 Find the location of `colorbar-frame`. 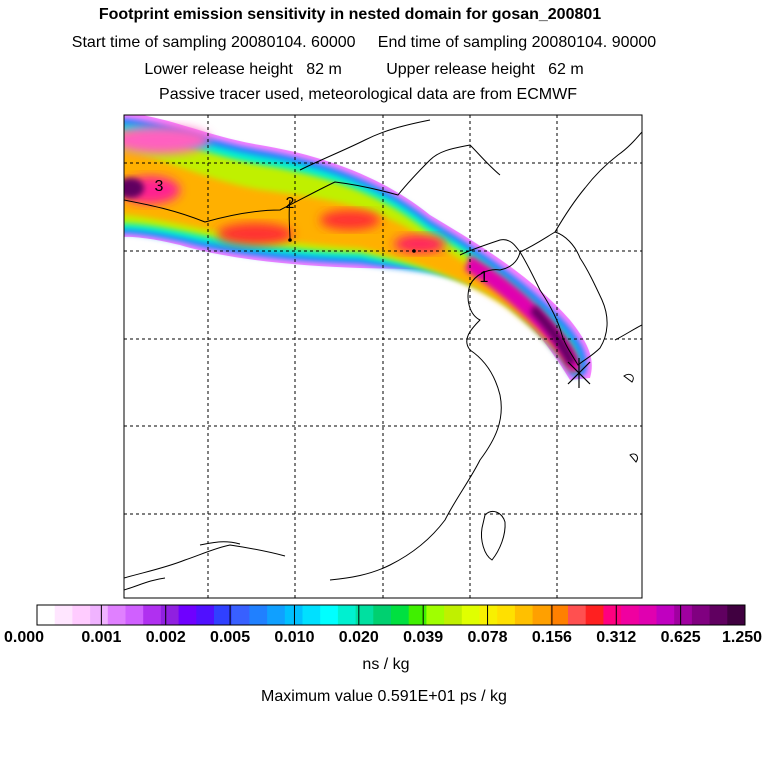

colorbar-frame is located at coordinates (391, 615).